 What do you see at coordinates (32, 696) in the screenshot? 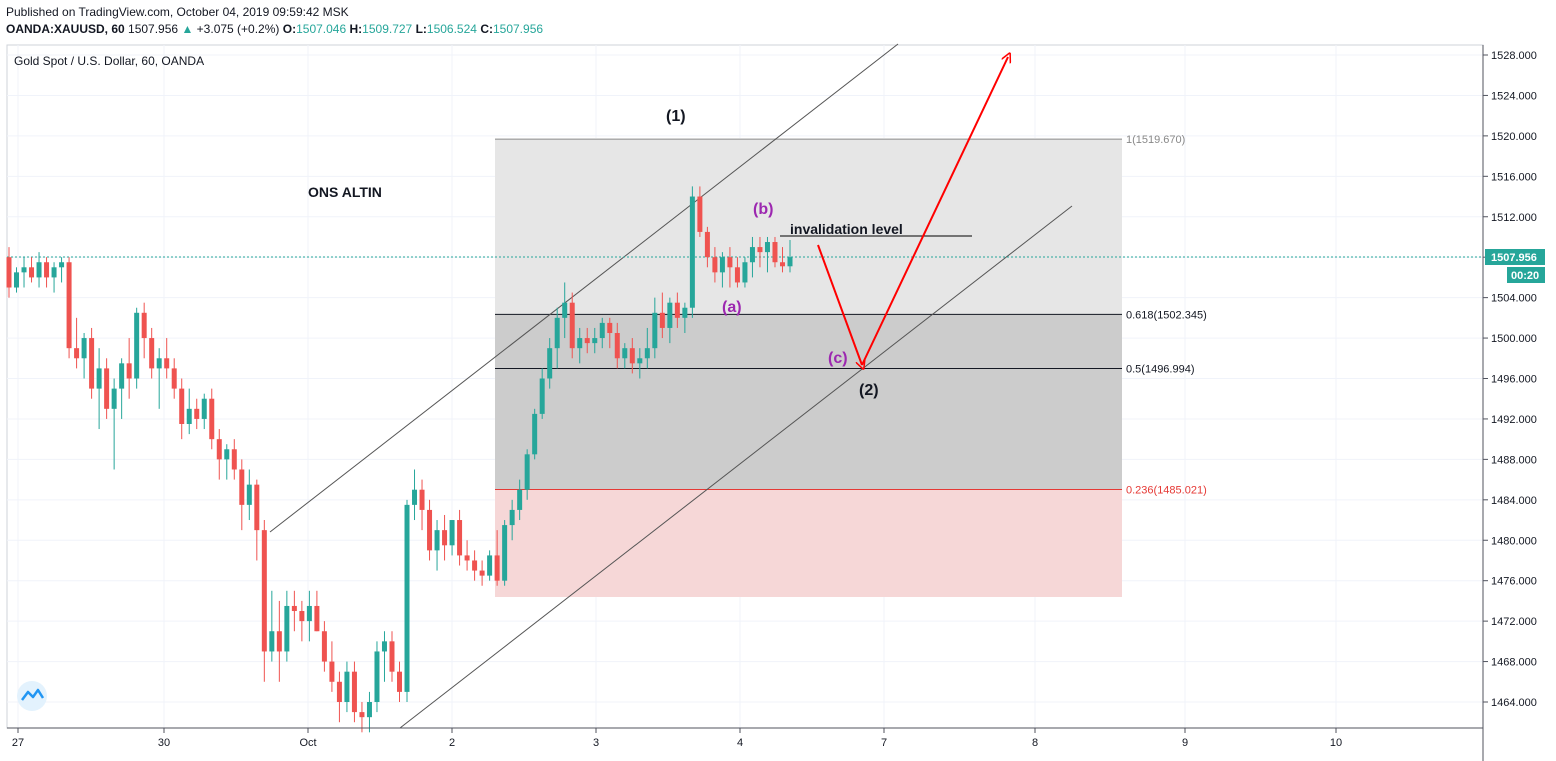
I see `tradingview-logo-icon` at bounding box center [32, 696].